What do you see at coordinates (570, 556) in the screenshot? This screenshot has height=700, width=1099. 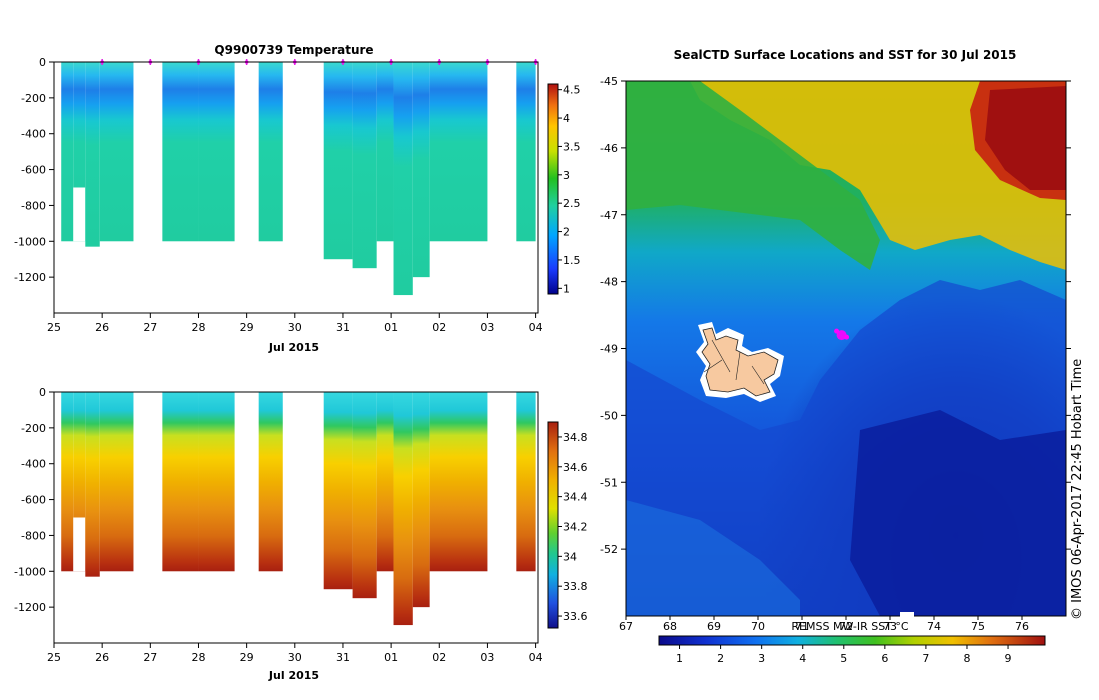 I see `colorbar-tick-label: 34` at bounding box center [570, 556].